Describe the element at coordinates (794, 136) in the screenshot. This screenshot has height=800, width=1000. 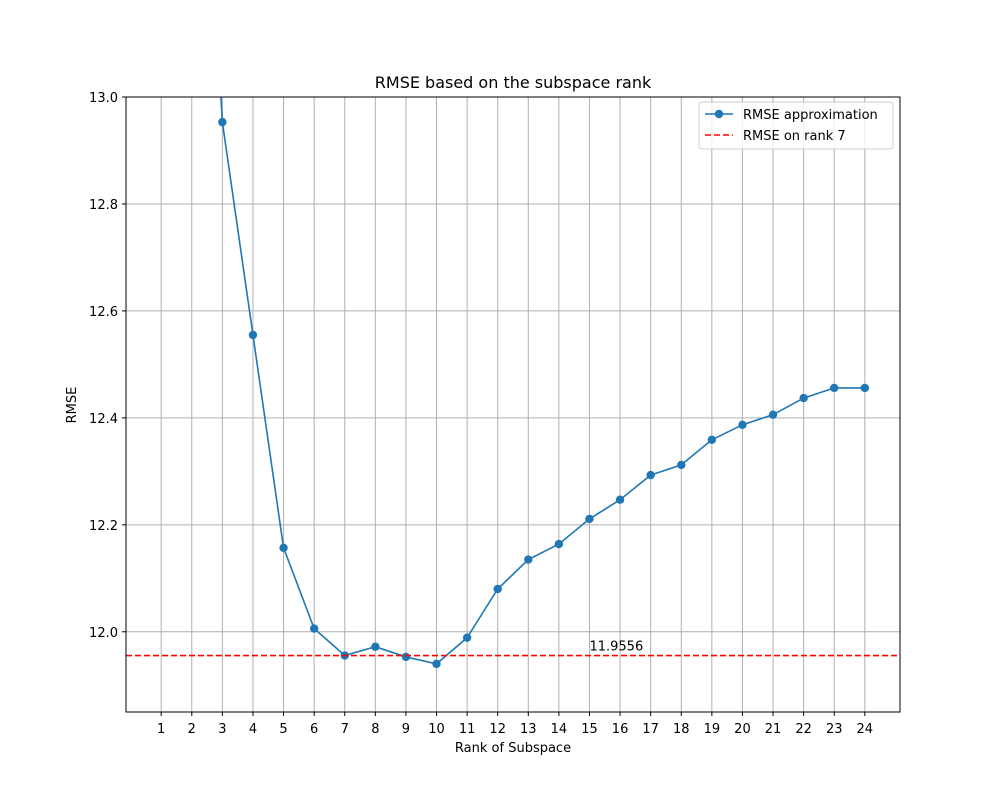
I see `legend-label: RMSE on rank 7` at that location.